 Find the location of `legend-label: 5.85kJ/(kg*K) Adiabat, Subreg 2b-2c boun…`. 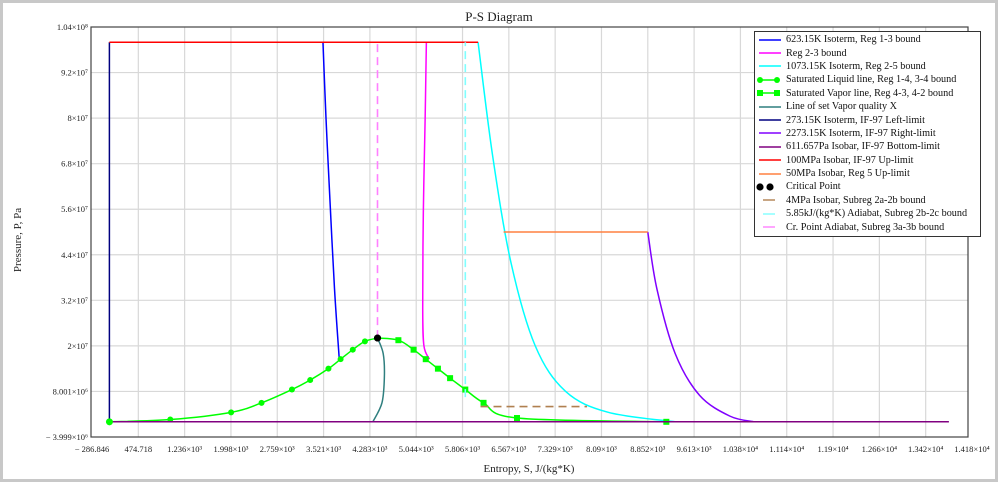

legend-label: 5.85kJ/(kg*K) Adiabat, Subreg 2b-2c boun… is located at coordinates (877, 214).